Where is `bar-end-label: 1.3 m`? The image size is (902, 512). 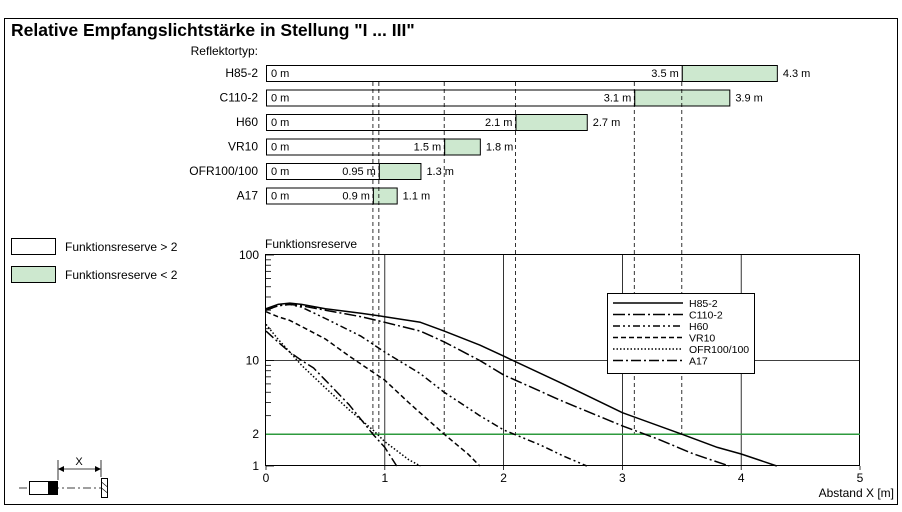
bar-end-label: 1.3 m is located at coordinates (440, 172).